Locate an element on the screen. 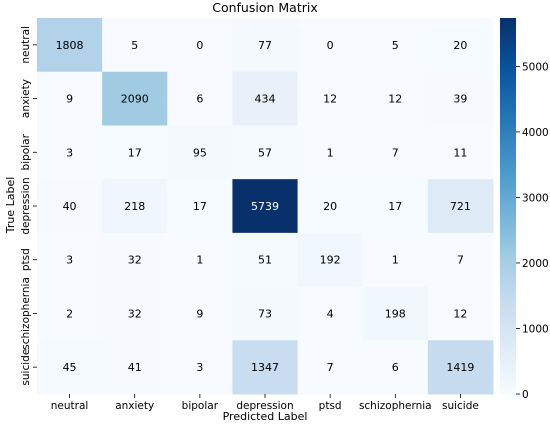  colorbar-tick-label: 3000 is located at coordinates (535, 198).